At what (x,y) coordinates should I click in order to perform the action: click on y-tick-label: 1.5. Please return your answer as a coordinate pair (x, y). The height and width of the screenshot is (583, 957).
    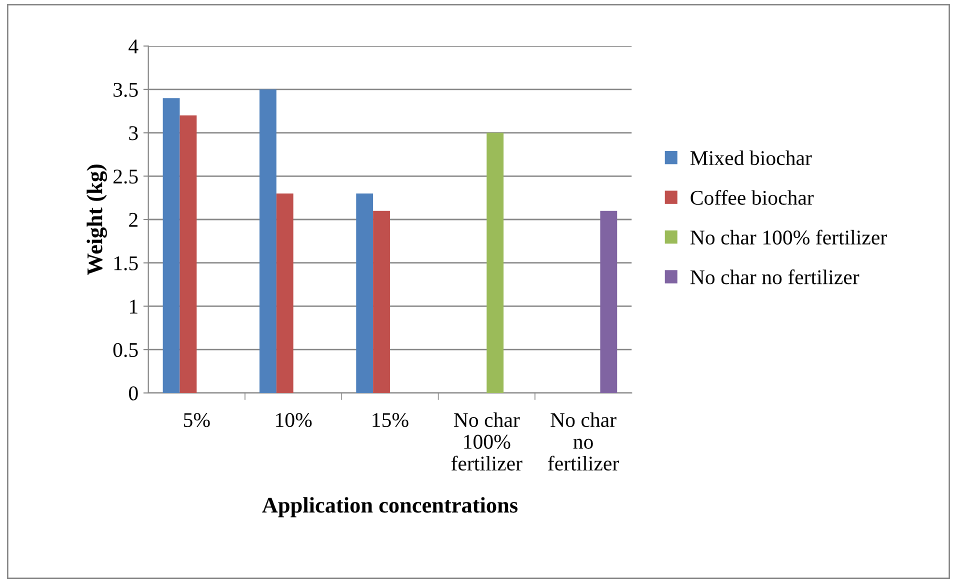
    Looking at the image, I should click on (126, 263).